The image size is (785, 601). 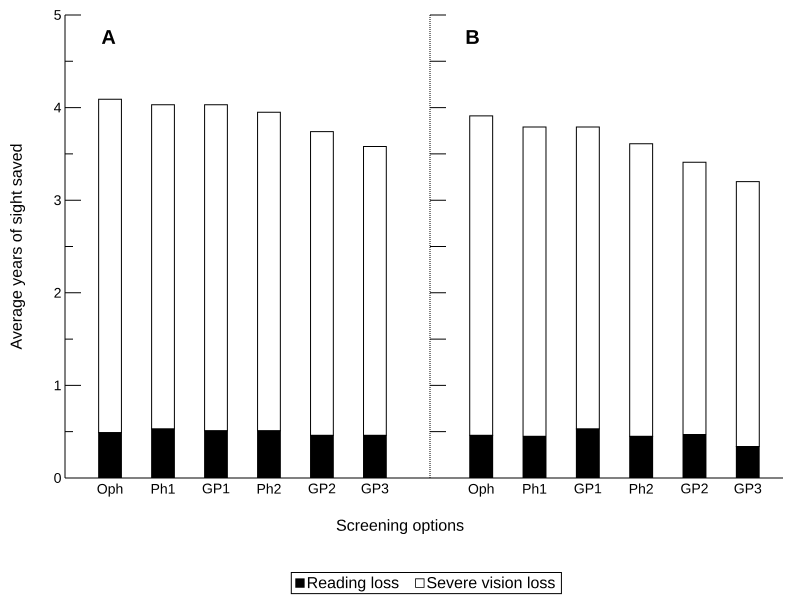 I want to click on x-axis-title: Screening options, so click(x=400, y=526).